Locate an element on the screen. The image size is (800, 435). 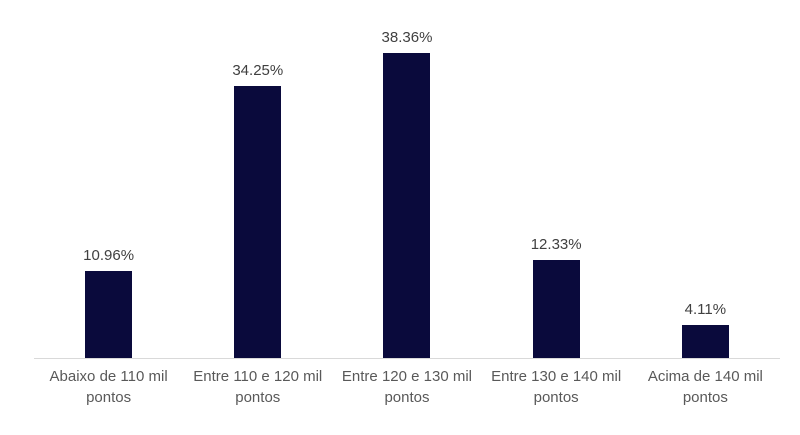
data-label: 38.36% is located at coordinates (407, 37).